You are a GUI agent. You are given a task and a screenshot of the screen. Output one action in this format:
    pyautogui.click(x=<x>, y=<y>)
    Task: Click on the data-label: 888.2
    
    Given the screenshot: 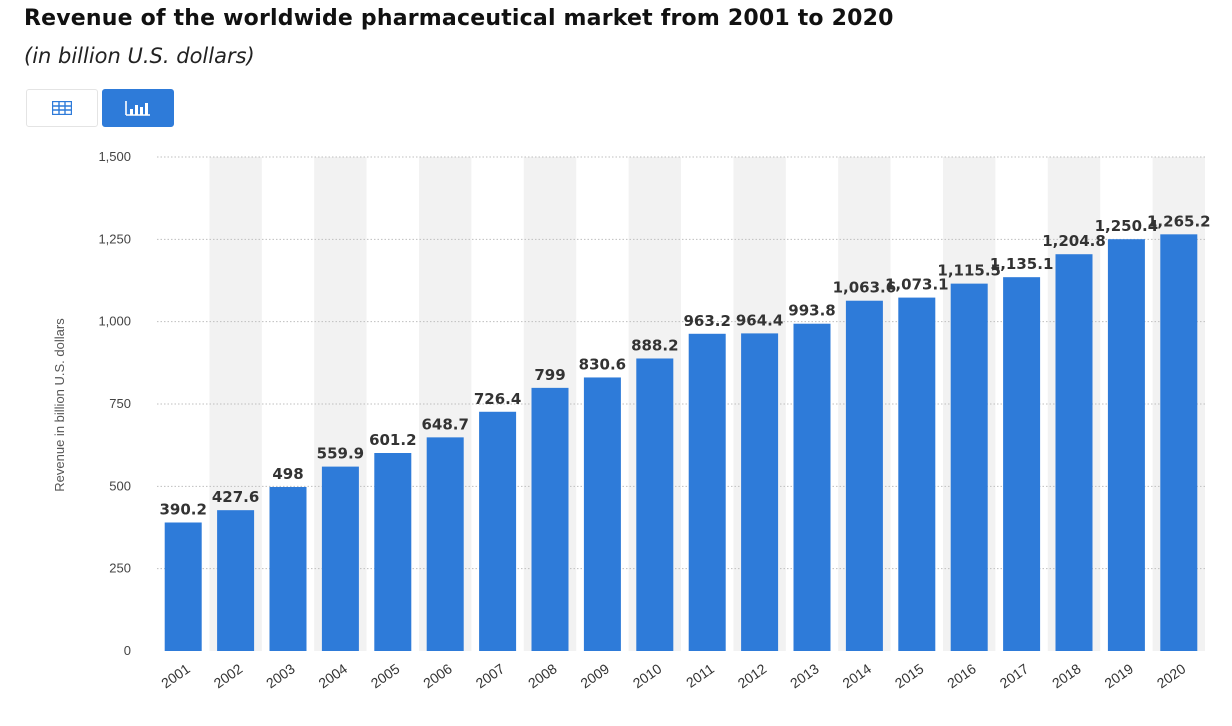 What is the action you would take?
    pyautogui.click(x=654, y=345)
    